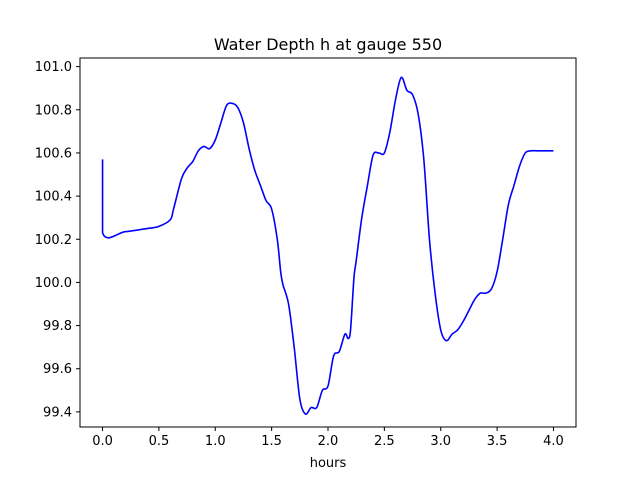 This screenshot has width=640, height=480. I want to click on x-tick-label: 3.5, so click(497, 441).